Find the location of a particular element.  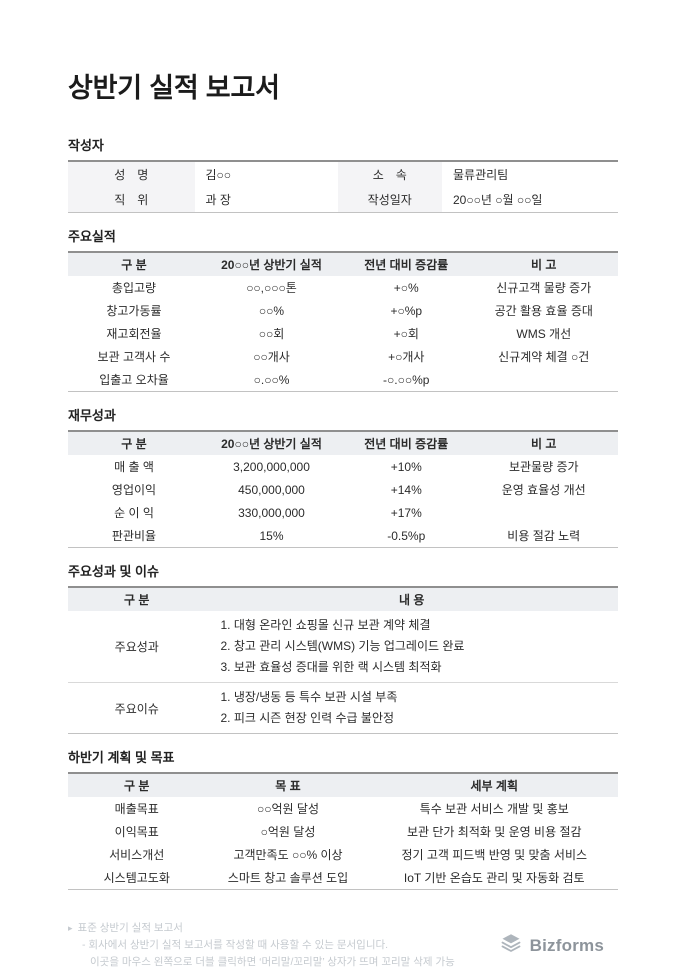

field-value-department: 물류관리팀 is located at coordinates (481, 175).